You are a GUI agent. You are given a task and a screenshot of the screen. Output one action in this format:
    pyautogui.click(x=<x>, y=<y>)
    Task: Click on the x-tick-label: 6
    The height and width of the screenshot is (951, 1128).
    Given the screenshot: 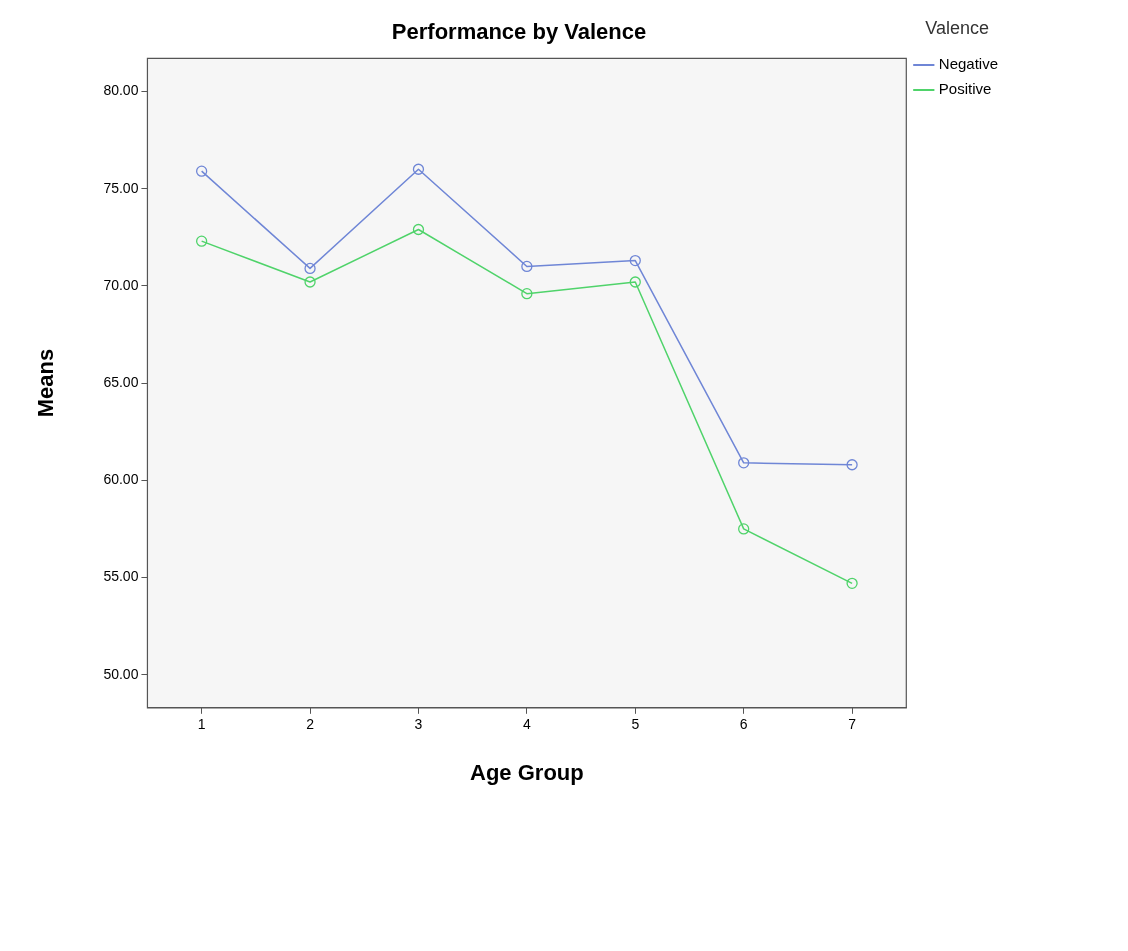 What is the action you would take?
    pyautogui.click(x=743, y=724)
    